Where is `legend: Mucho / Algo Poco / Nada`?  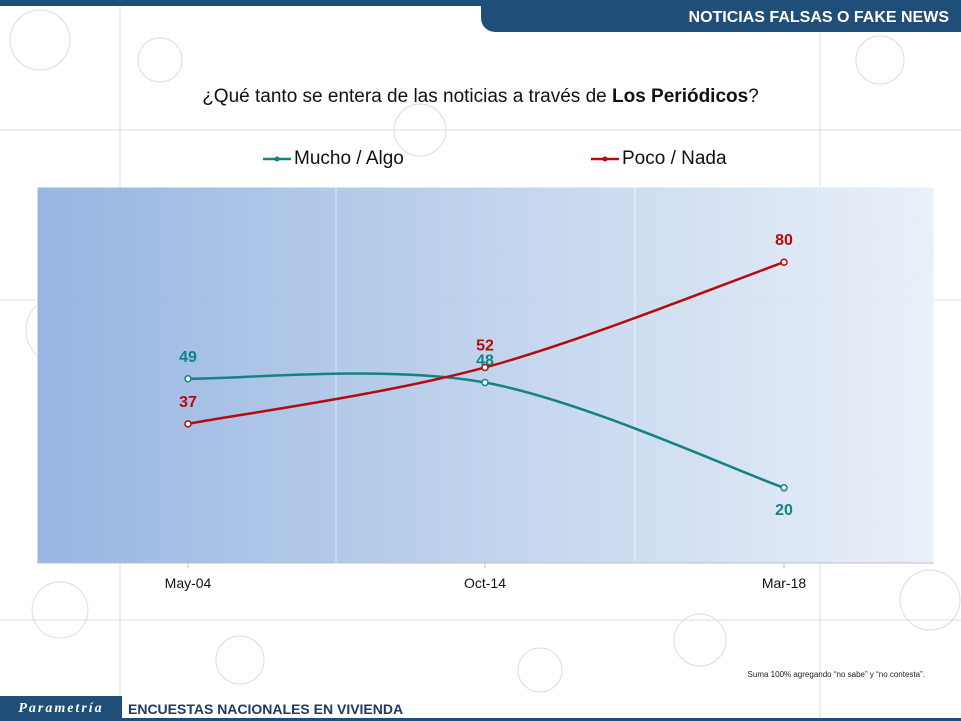
legend: Mucho / Algo Poco / Nada is located at coordinates (480, 160).